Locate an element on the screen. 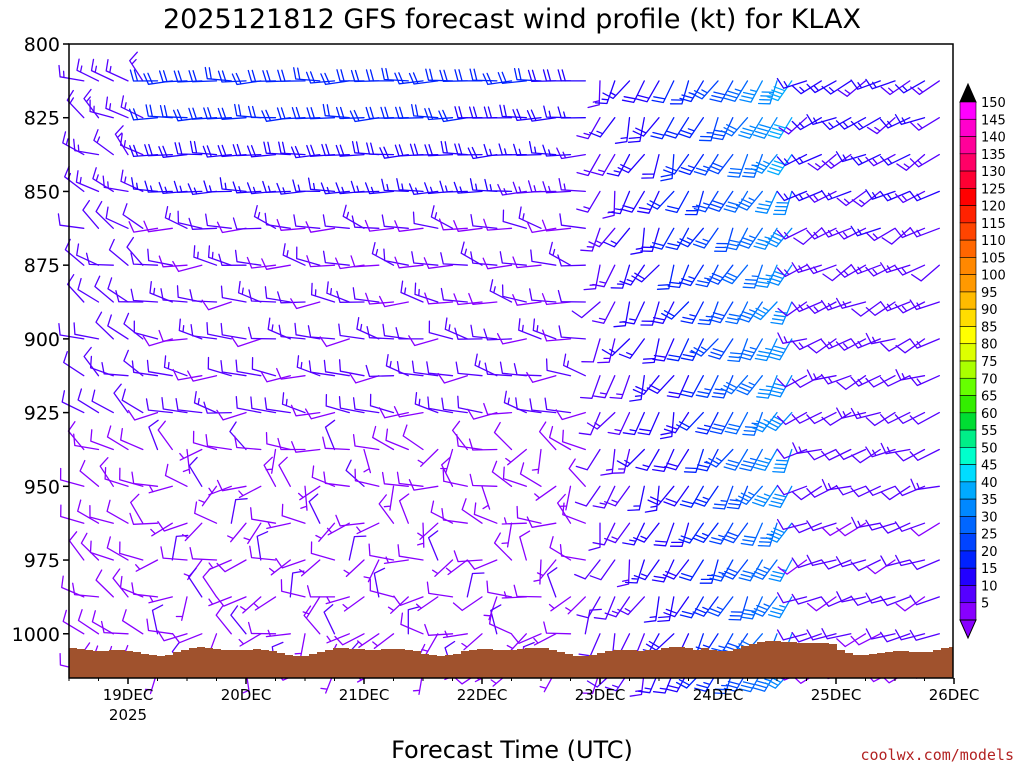 This screenshot has height=768, width=1024. colorbar-label: 150 is located at coordinates (993, 103).